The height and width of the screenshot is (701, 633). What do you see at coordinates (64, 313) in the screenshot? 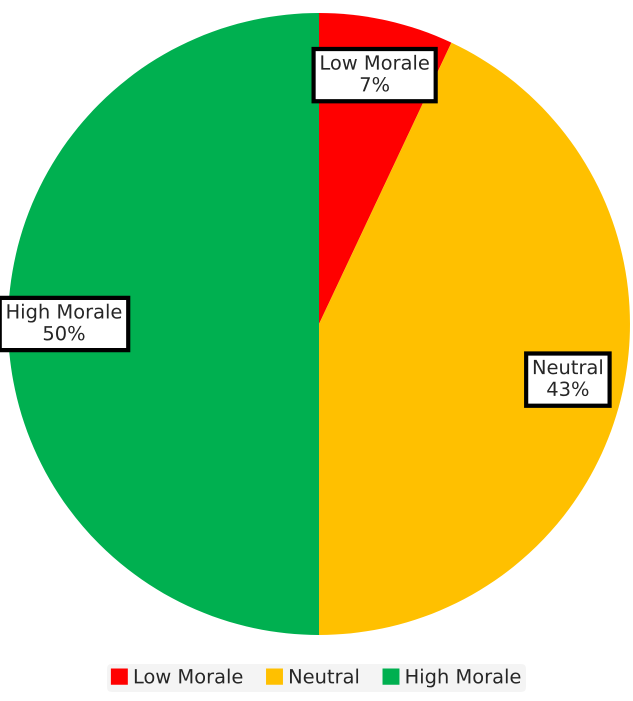
I see `slice-label: High Morale` at bounding box center [64, 313].